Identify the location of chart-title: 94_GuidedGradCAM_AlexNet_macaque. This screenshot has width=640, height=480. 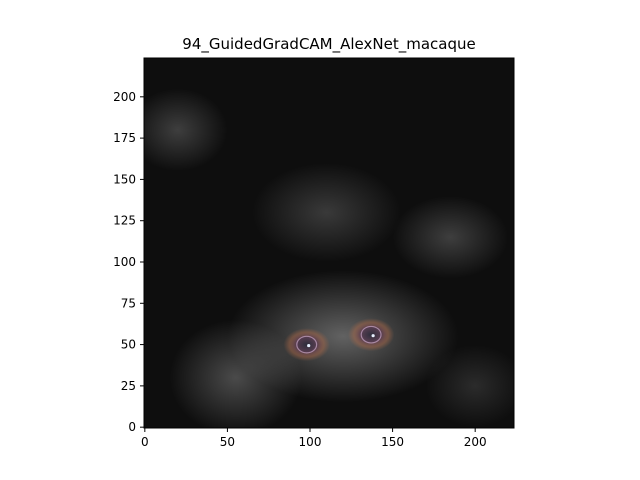
(328, 44).